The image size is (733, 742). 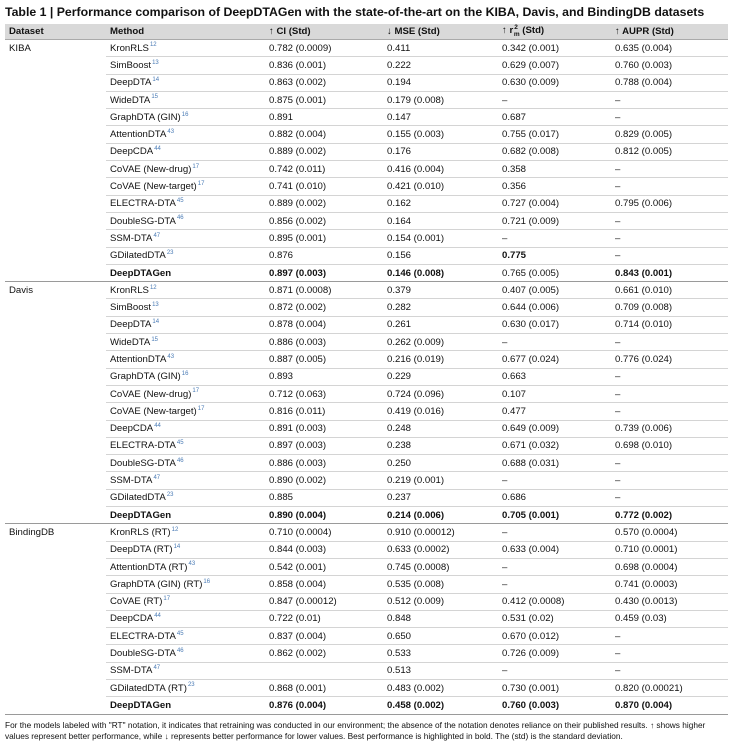 I want to click on method-name: DeepCDA, so click(x=132, y=619).